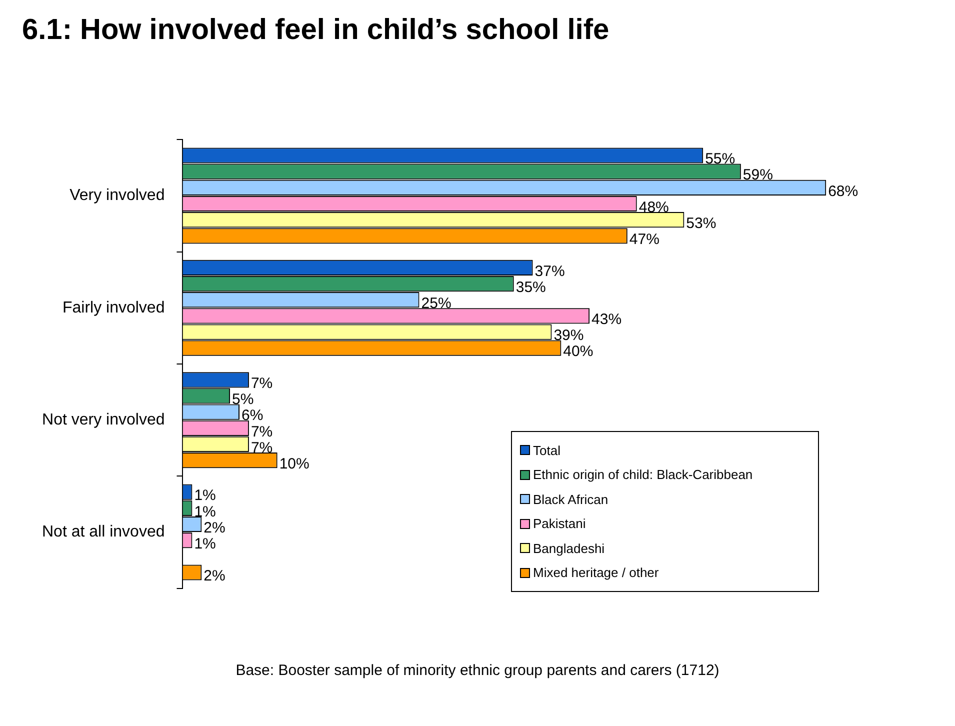  What do you see at coordinates (757, 175) in the screenshot?
I see `data-label: 59%` at bounding box center [757, 175].